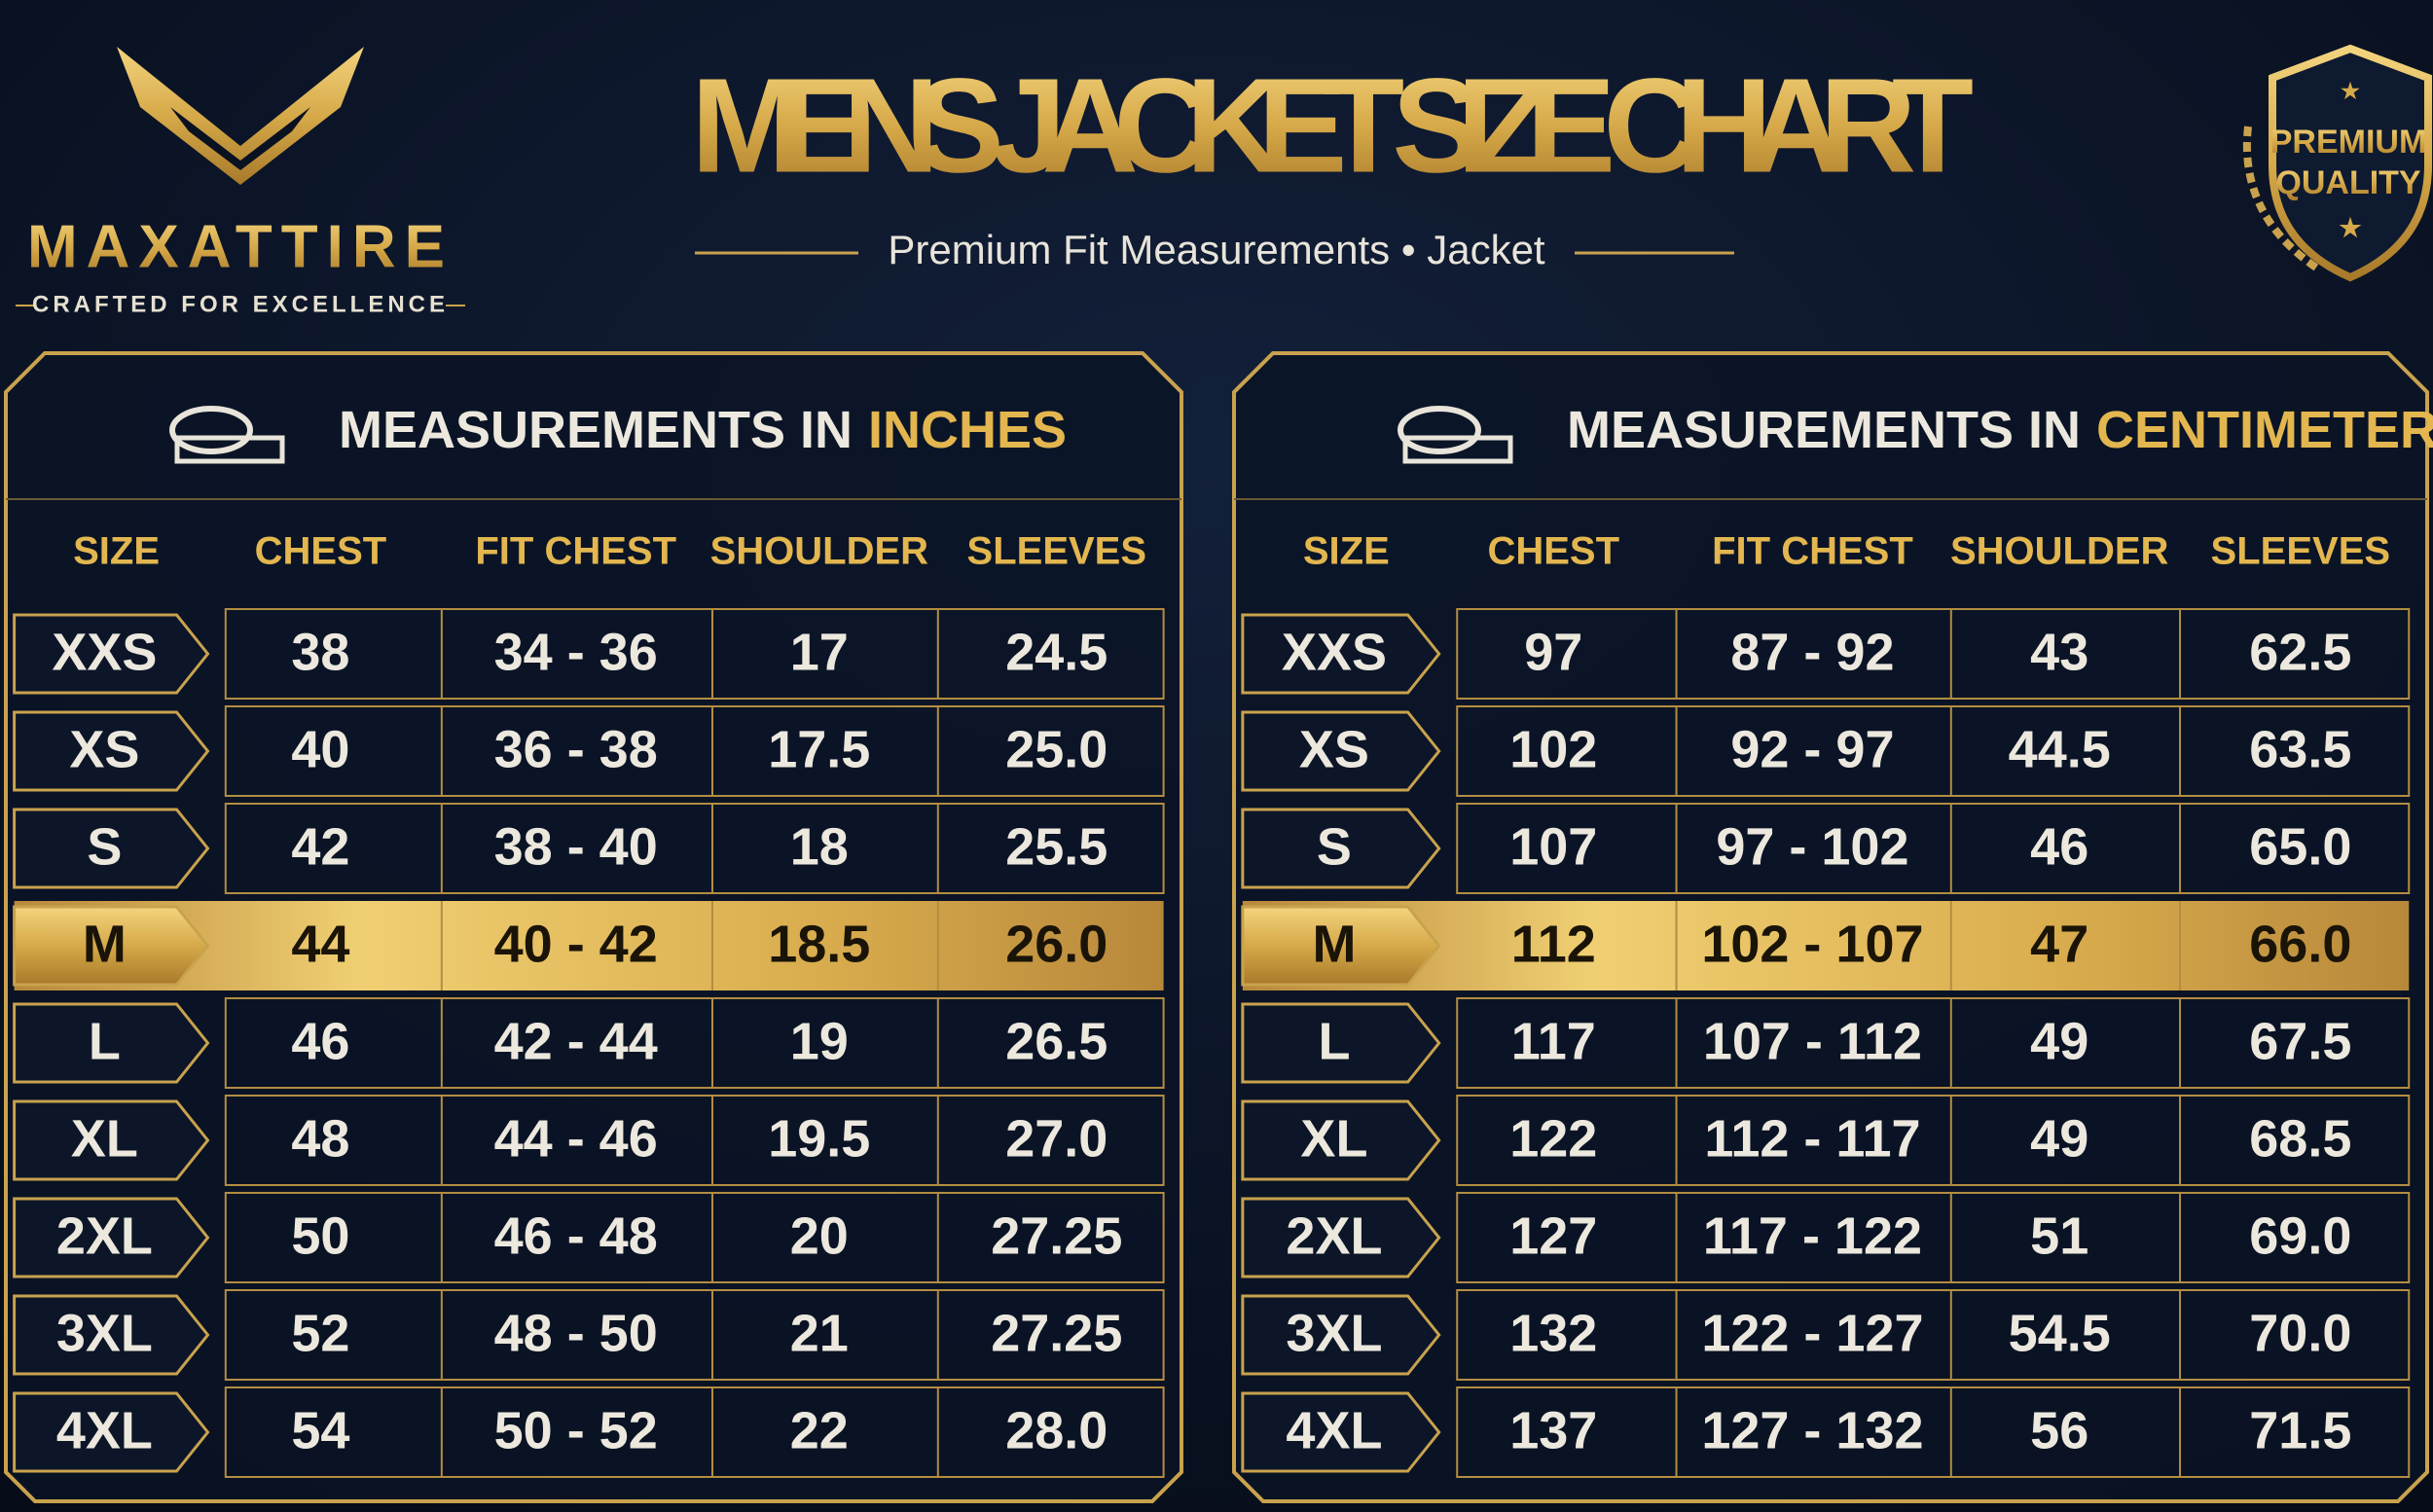 The height and width of the screenshot is (1512, 2433). I want to click on cell: 127, so click(1553, 1235).